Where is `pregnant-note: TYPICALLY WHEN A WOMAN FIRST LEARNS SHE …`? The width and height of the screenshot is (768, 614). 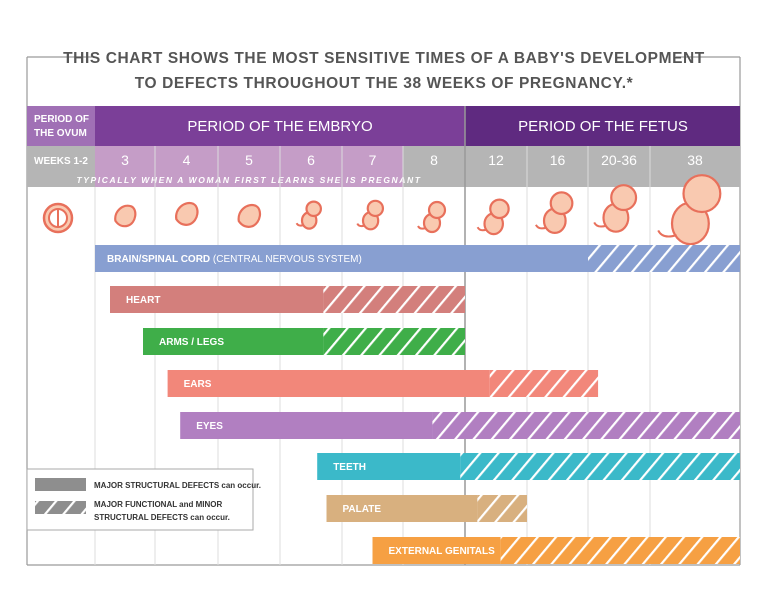
pregnant-note: TYPICALLY WHEN A WOMAN FIRST LEARNS SHE … is located at coordinates (248, 180).